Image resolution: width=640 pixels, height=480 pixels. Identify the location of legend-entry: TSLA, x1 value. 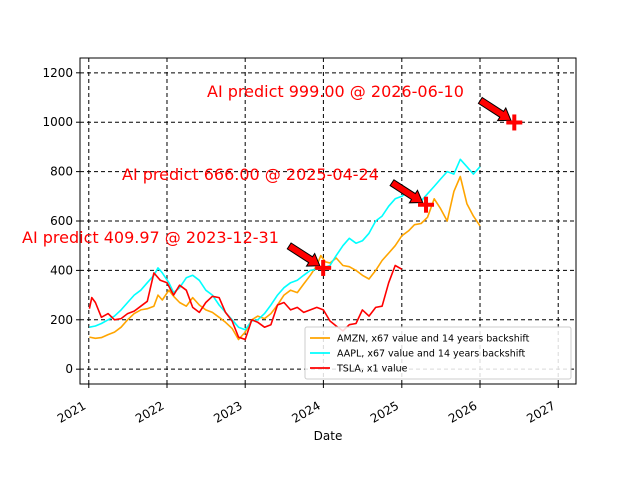
(372, 369).